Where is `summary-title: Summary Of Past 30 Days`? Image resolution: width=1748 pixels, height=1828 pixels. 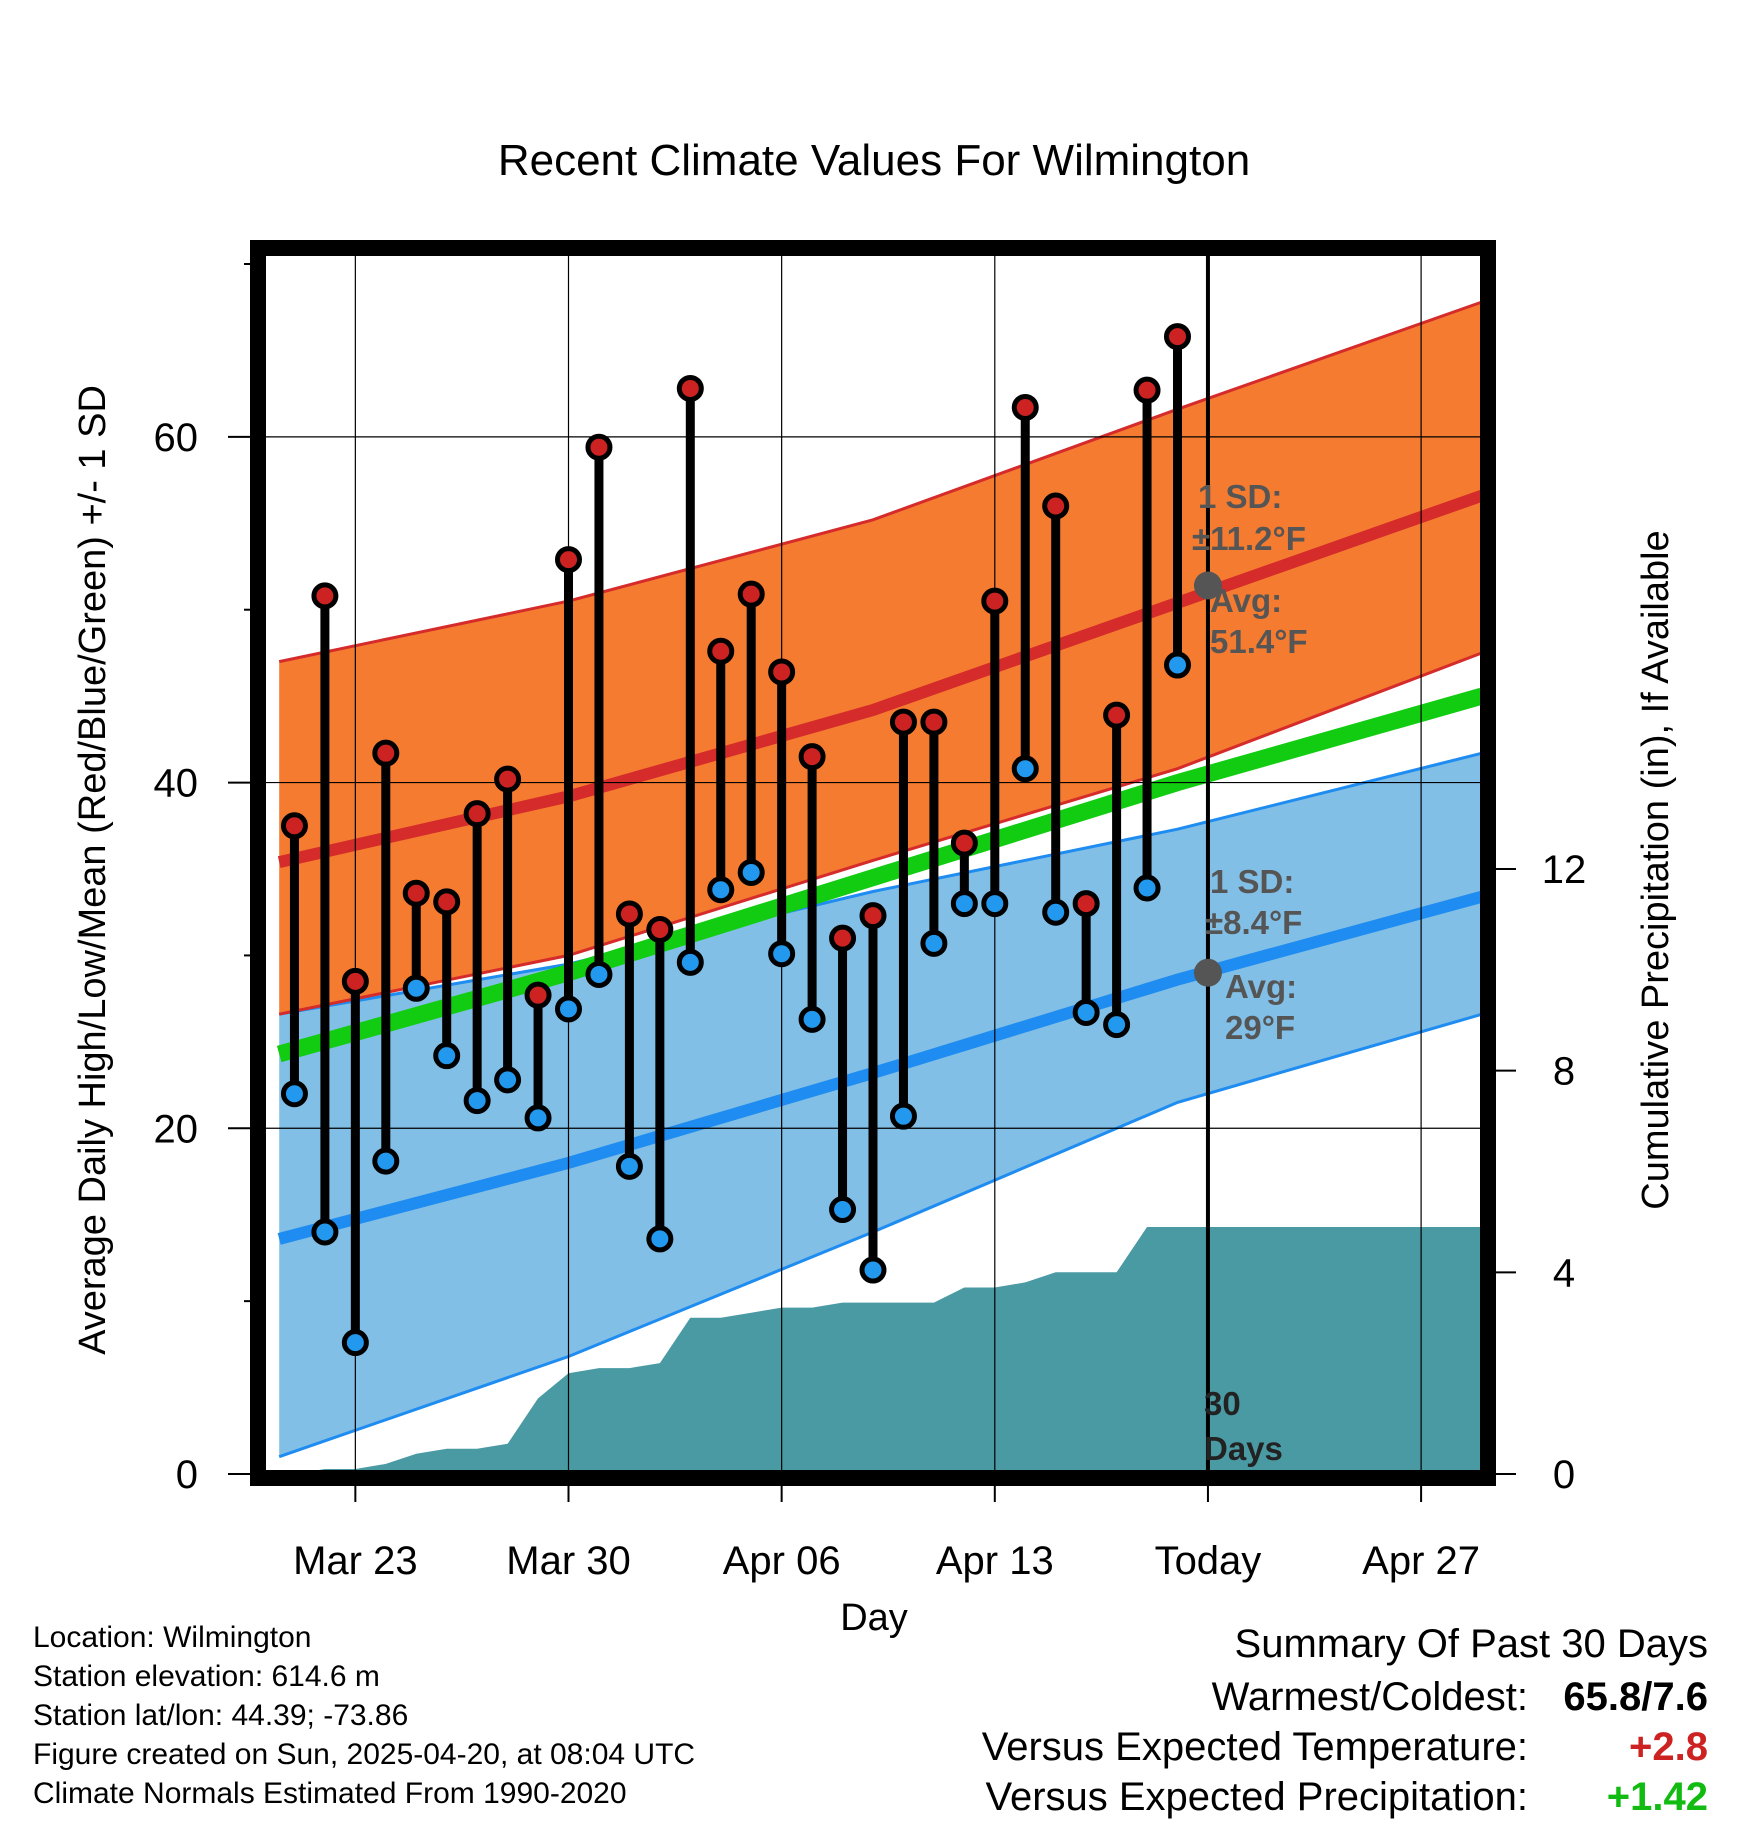 summary-title: Summary Of Past 30 Days is located at coordinates (1471, 1644).